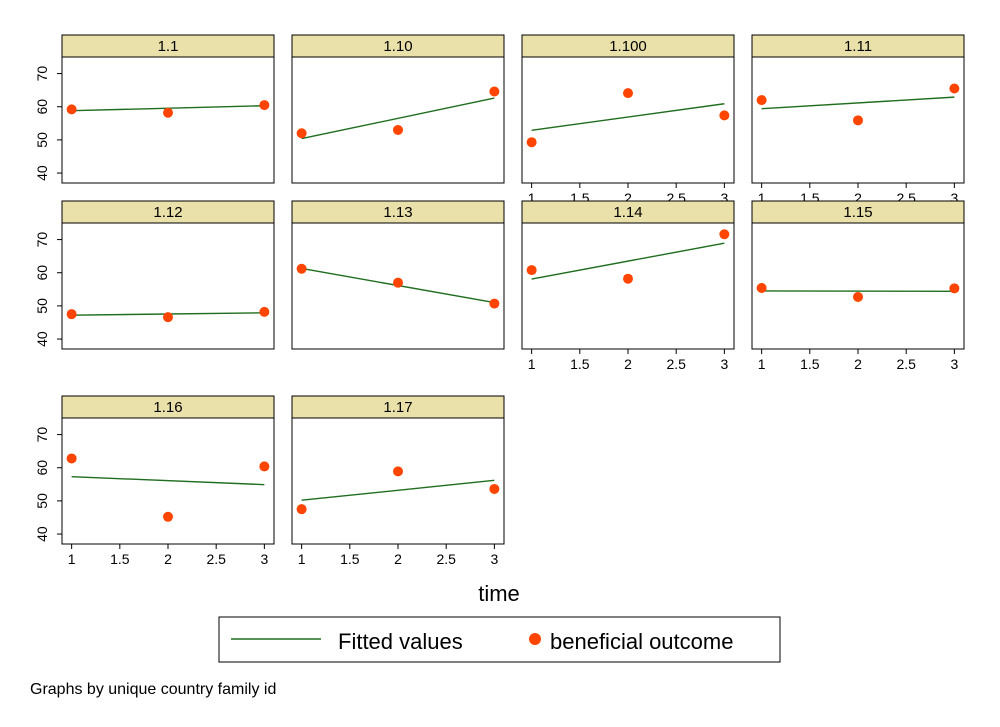 This screenshot has width=1000, height=727. What do you see at coordinates (641, 641) in the screenshot?
I see `legend-label-outcome: beneficial outcome` at bounding box center [641, 641].